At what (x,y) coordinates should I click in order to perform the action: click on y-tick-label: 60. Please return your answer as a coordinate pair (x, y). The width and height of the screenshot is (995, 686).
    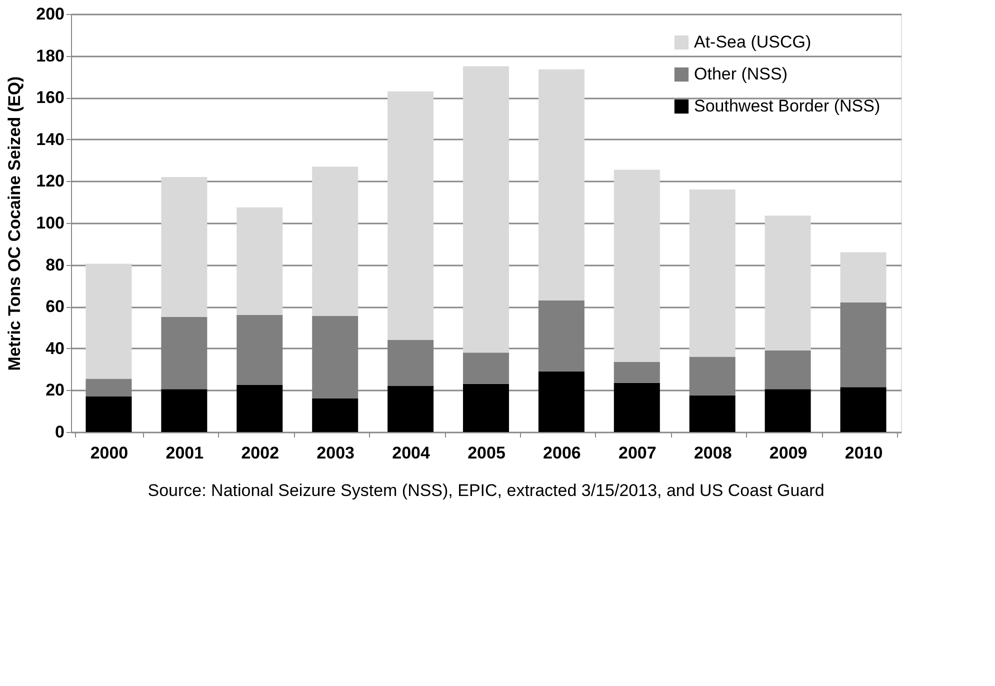
    Looking at the image, I should click on (55, 306).